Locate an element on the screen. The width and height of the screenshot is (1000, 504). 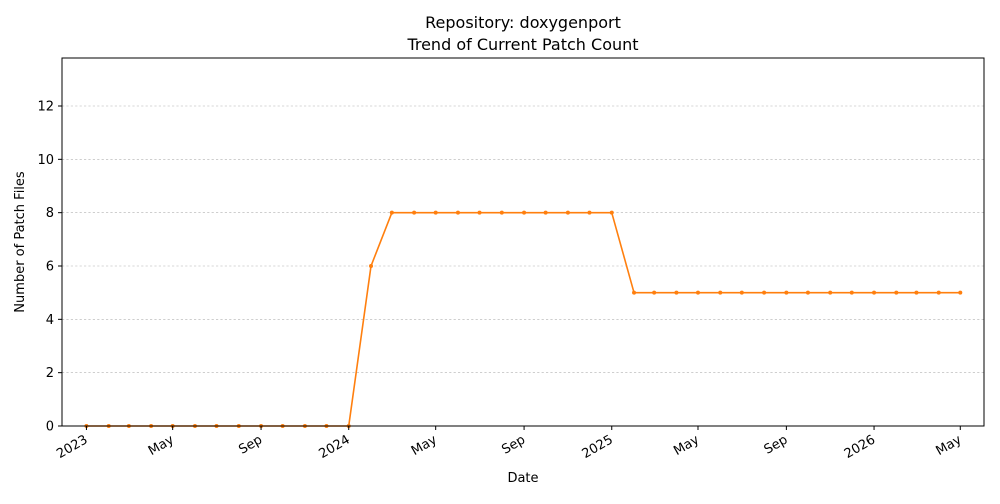
chart-subtitle: Trend of Current Patch Count is located at coordinates (522, 44).